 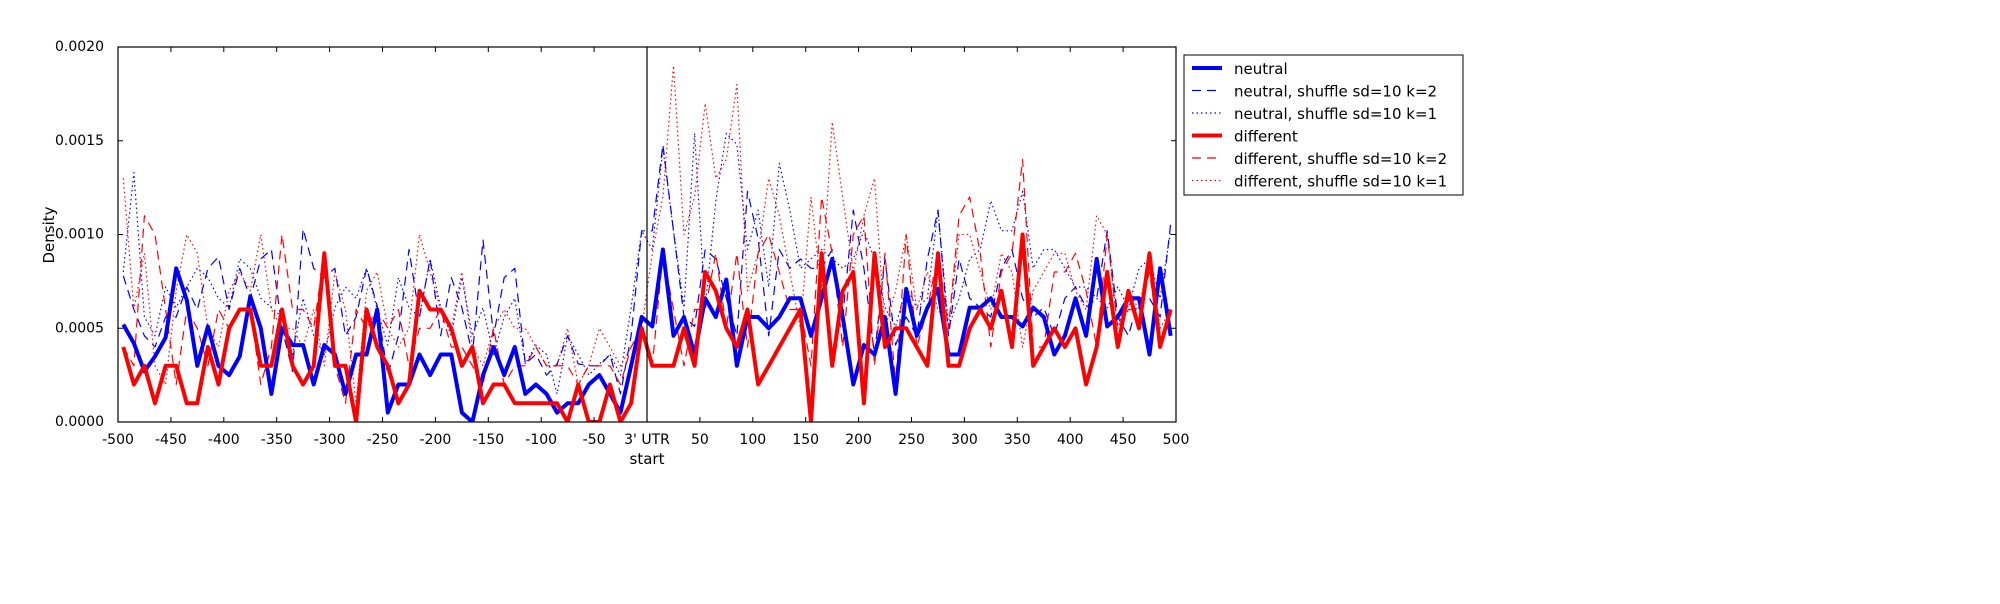 What do you see at coordinates (1176, 440) in the screenshot?
I see `x-tick-label: 500` at bounding box center [1176, 440].